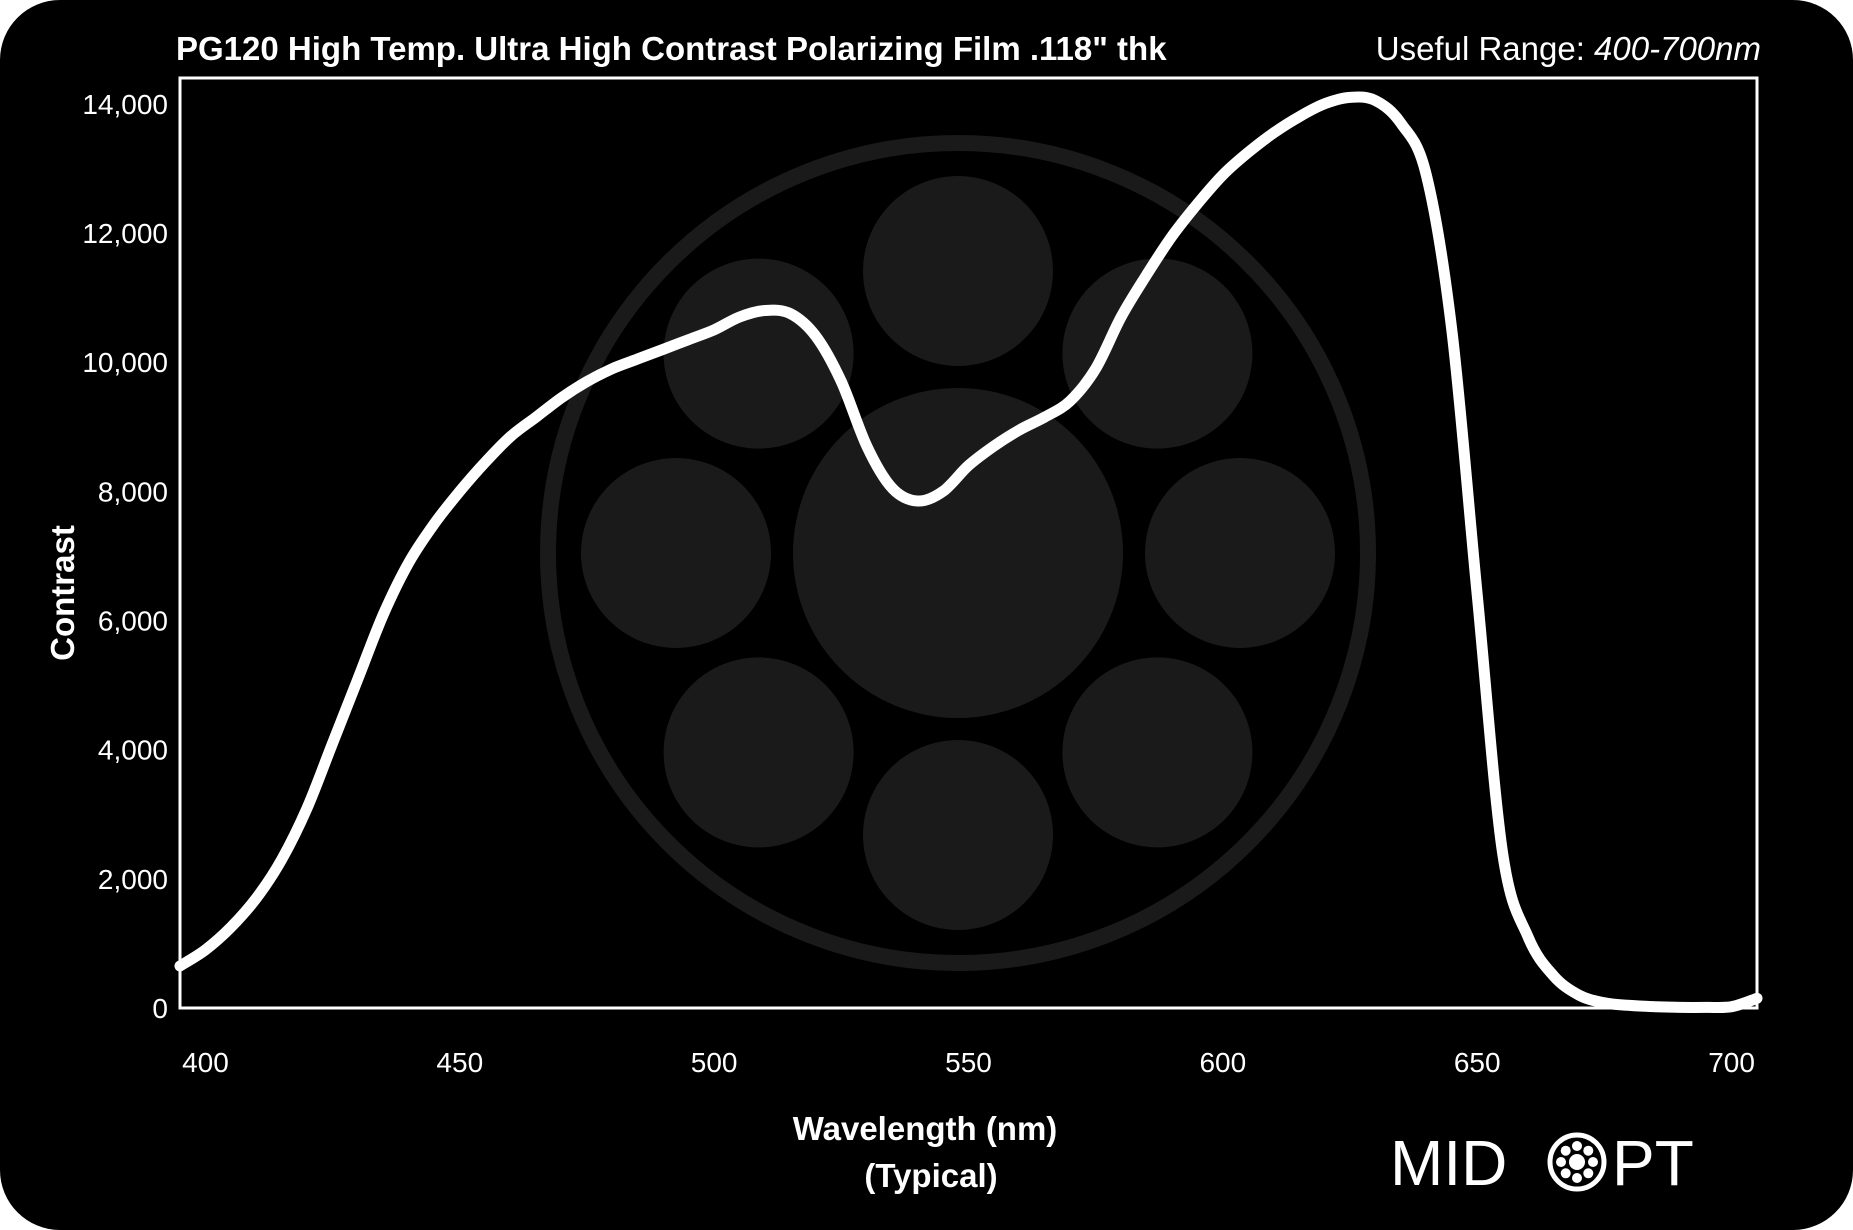 The width and height of the screenshot is (1853, 1230). I want to click on x-tick-label: 500, so click(714, 1062).